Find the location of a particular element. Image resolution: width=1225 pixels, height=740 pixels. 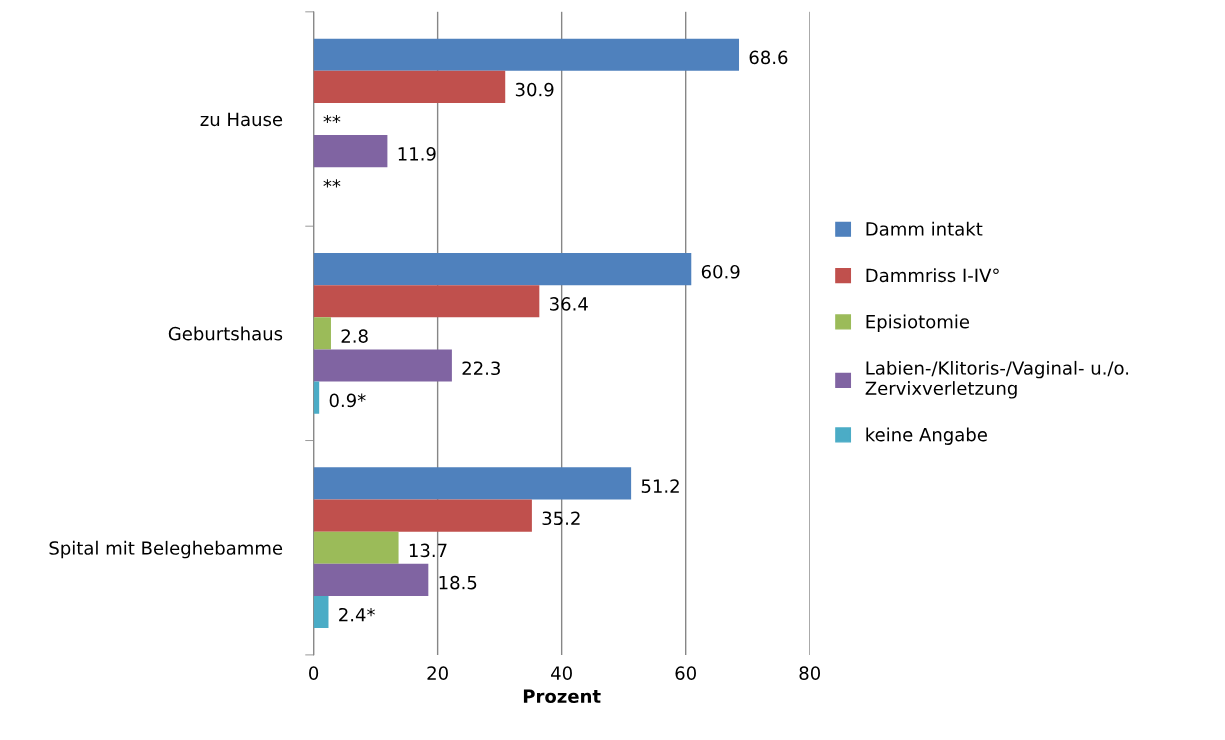

x-tick-label: 60 is located at coordinates (685, 673).